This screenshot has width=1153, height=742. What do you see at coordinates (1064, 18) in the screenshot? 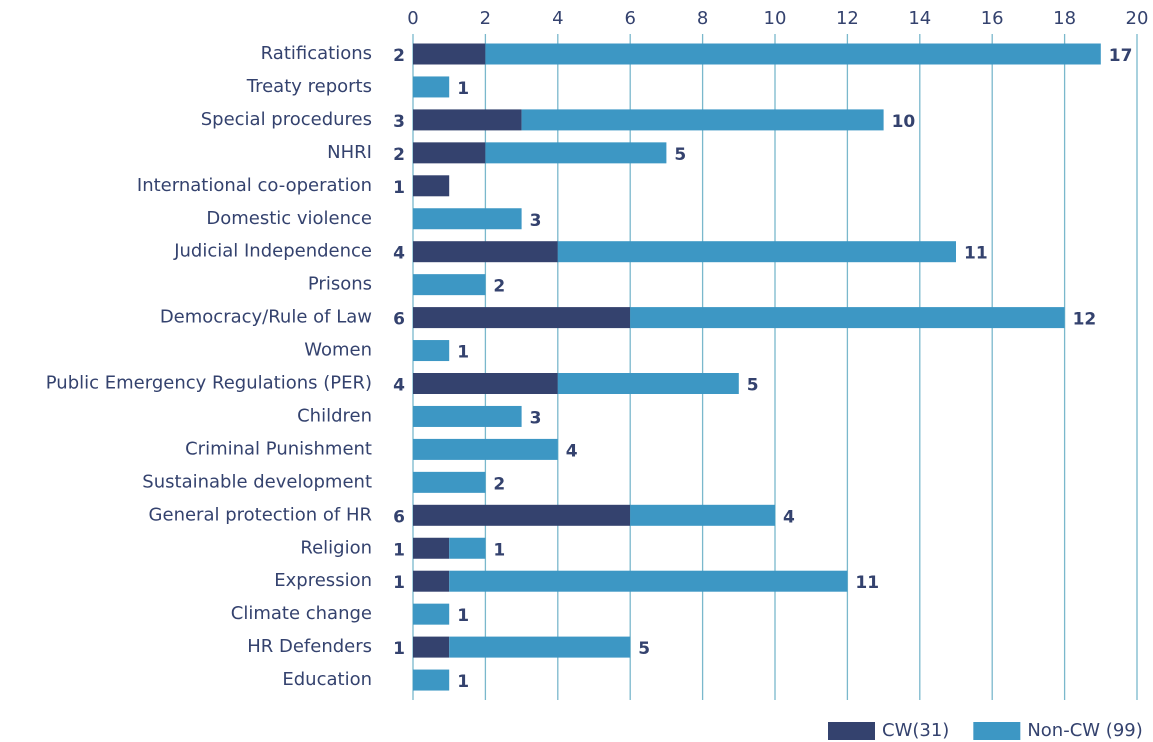
I see `x-tick-label: 18` at bounding box center [1064, 18].